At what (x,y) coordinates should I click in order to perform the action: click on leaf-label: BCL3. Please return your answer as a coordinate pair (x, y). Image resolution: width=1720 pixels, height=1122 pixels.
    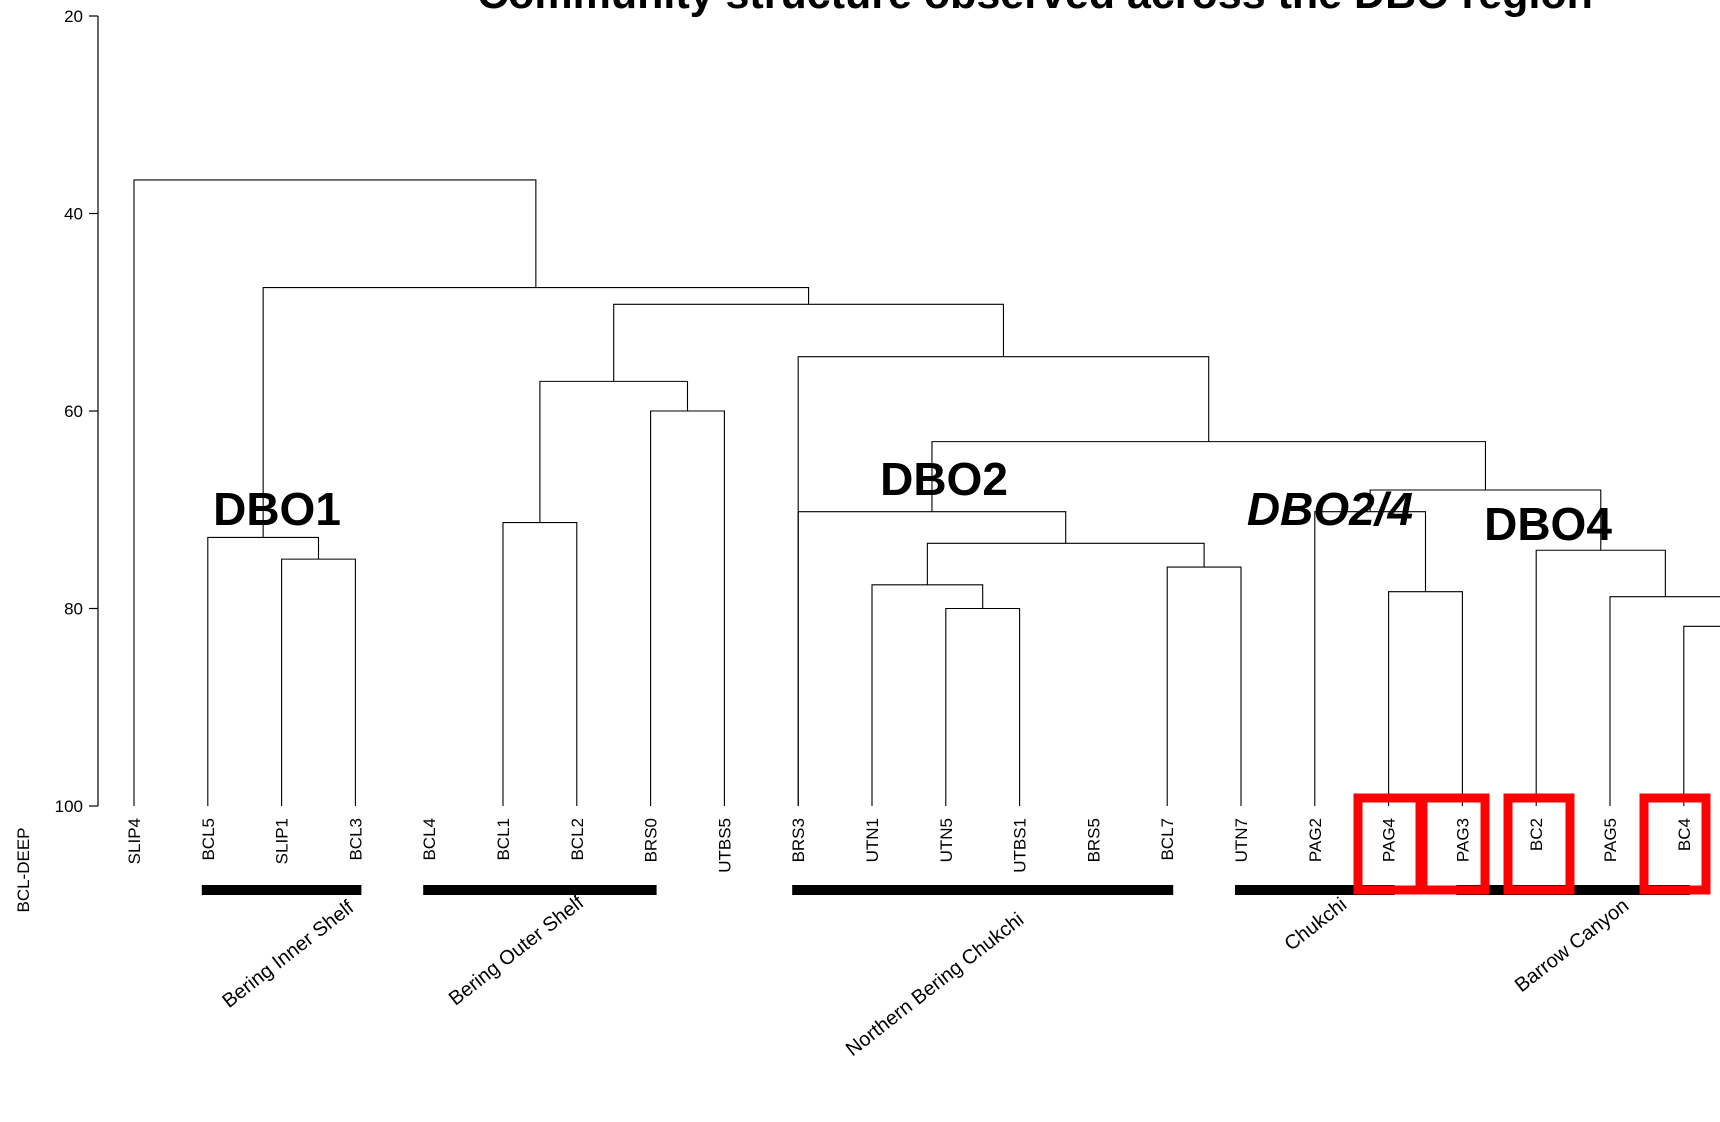
    Looking at the image, I should click on (355, 839).